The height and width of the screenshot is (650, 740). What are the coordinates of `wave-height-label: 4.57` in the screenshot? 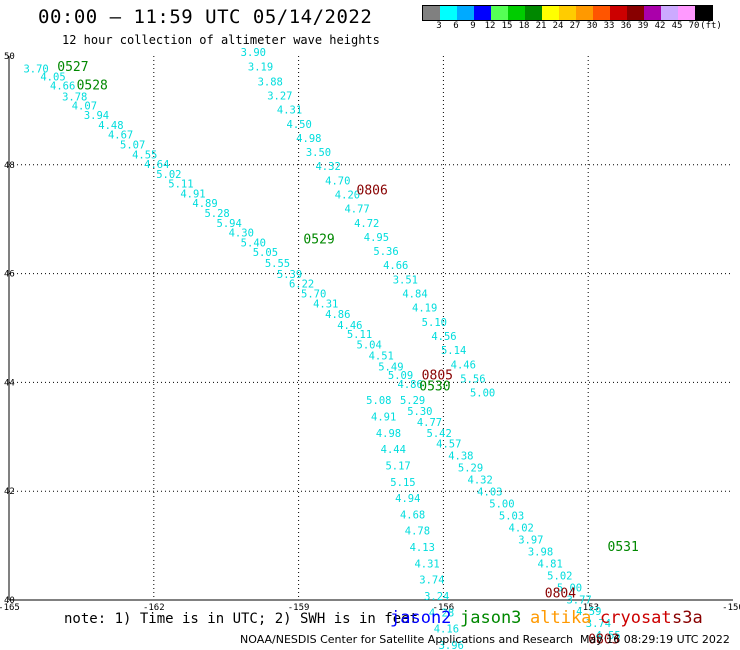 It's located at (448, 445).